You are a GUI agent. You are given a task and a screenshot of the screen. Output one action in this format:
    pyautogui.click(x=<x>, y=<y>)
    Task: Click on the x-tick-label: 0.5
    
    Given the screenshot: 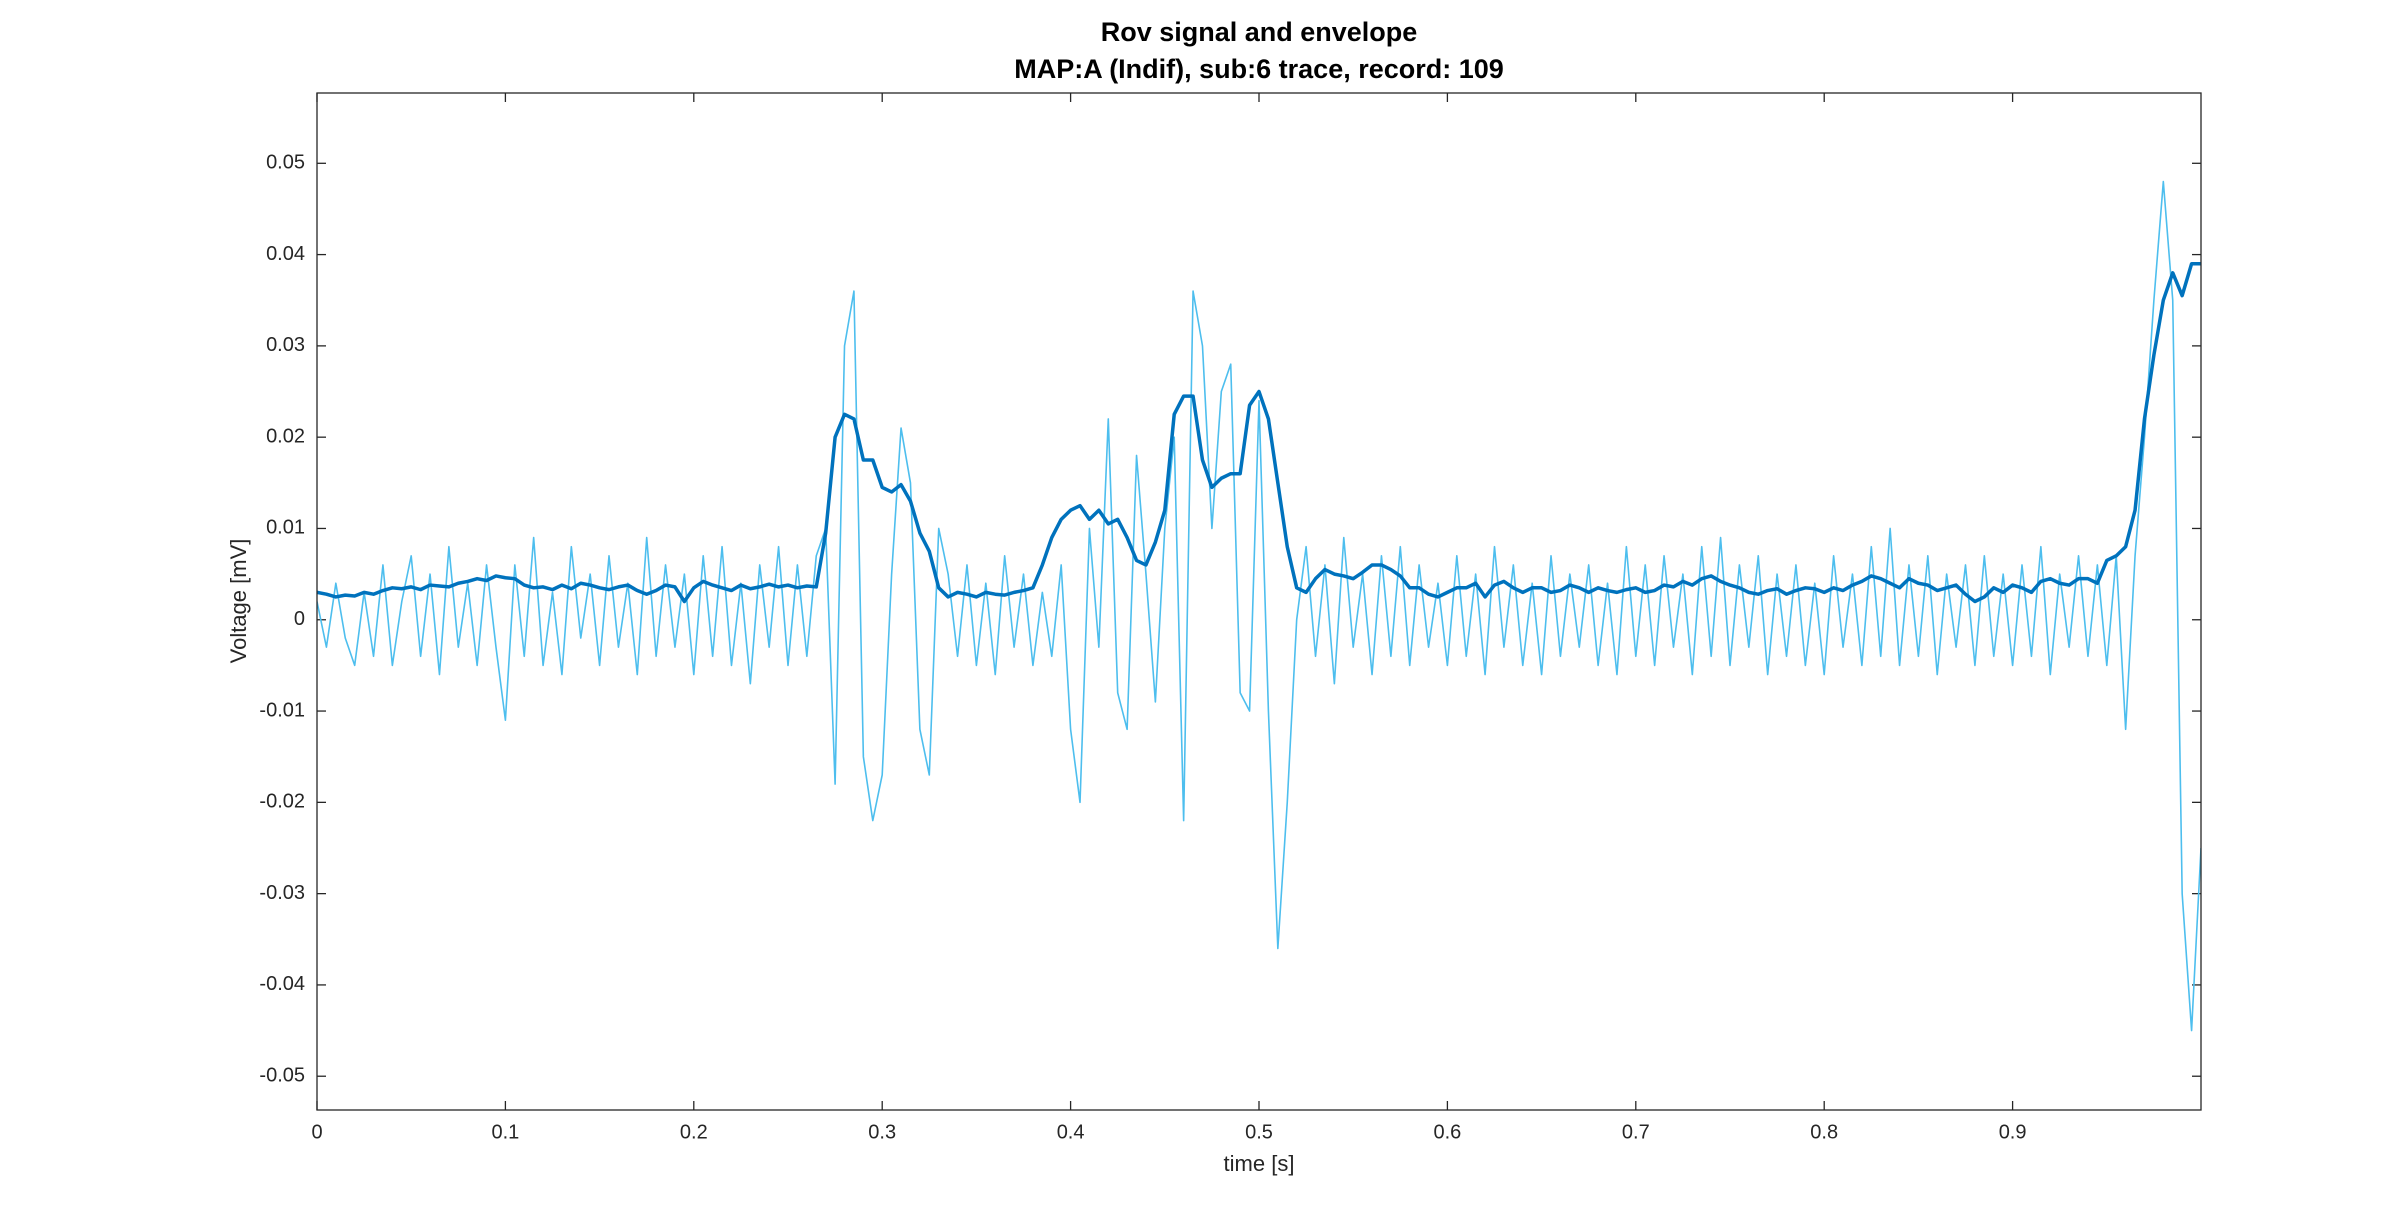 What is the action you would take?
    pyautogui.click(x=1259, y=1132)
    